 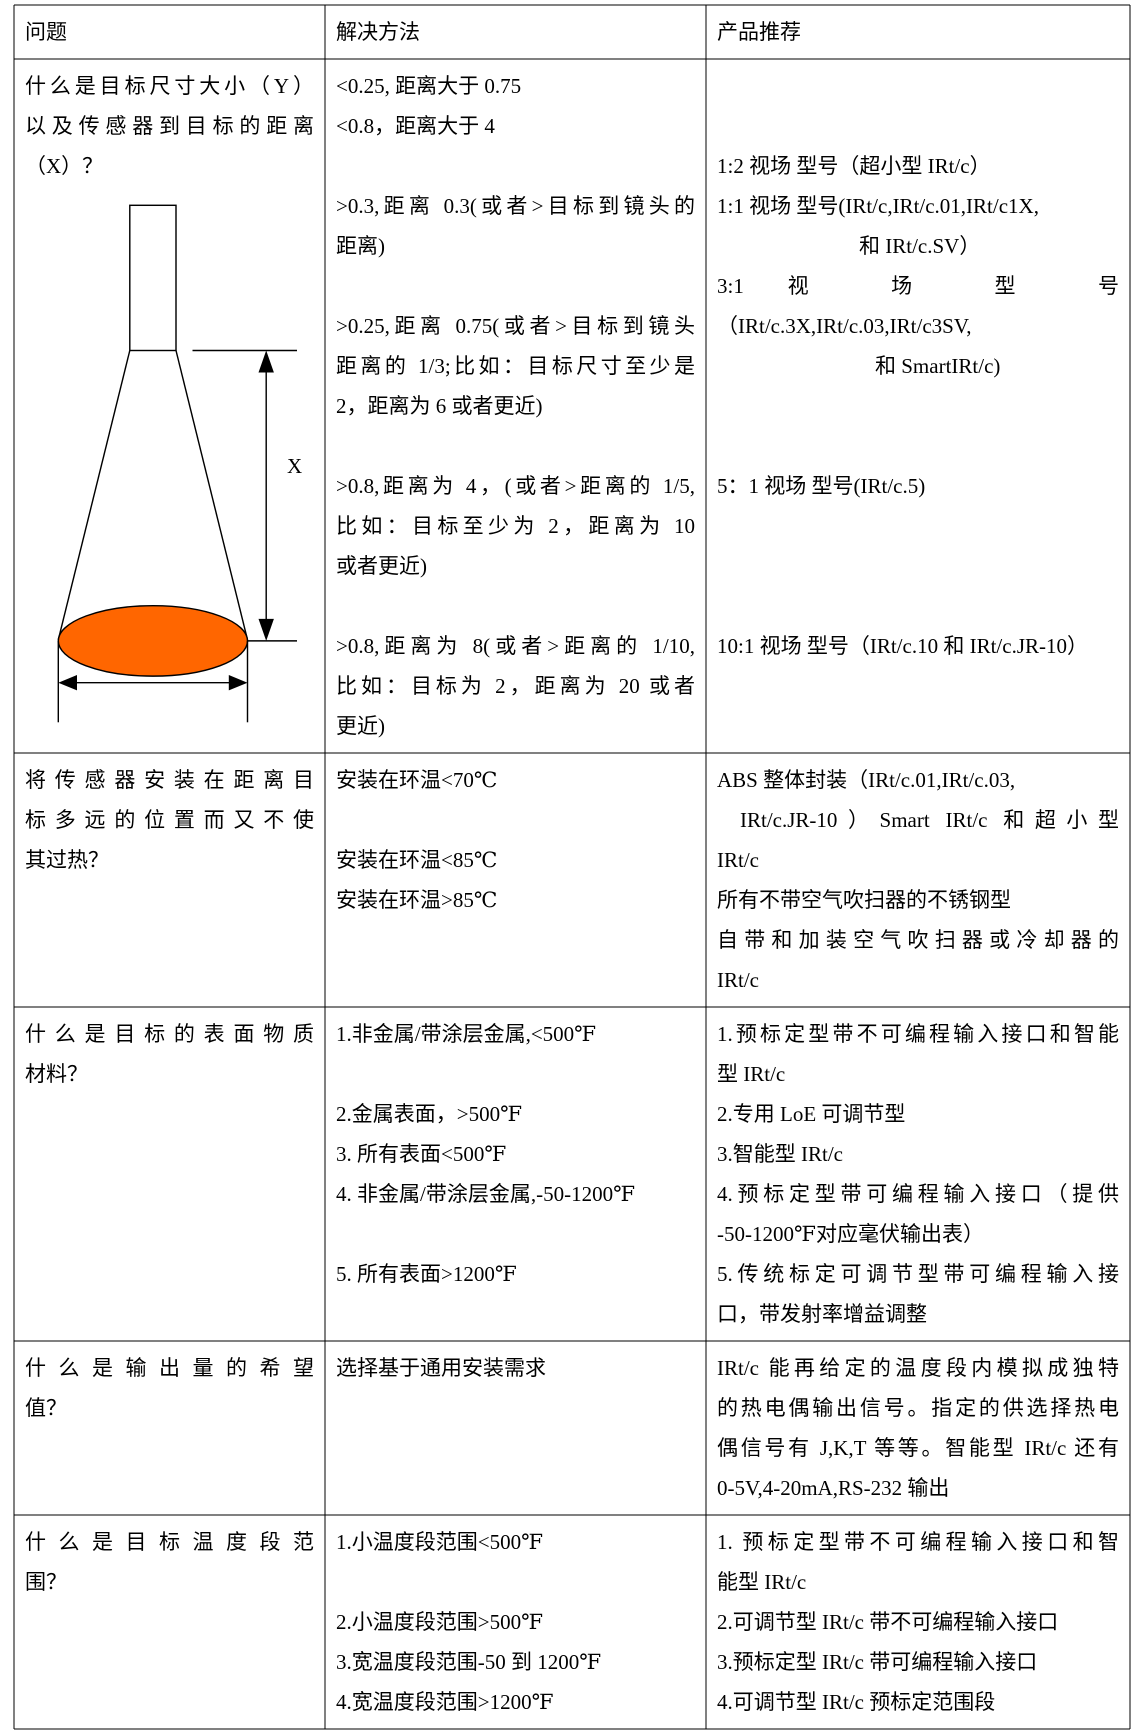 What do you see at coordinates (429, 86) in the screenshot?
I see `cell-text: <0.25, 距离大于 0.75` at bounding box center [429, 86].